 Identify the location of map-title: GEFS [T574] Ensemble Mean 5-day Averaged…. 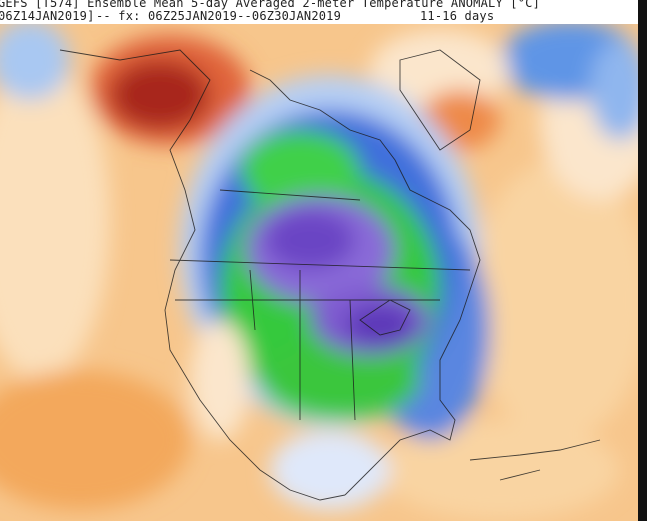
(270, 5).